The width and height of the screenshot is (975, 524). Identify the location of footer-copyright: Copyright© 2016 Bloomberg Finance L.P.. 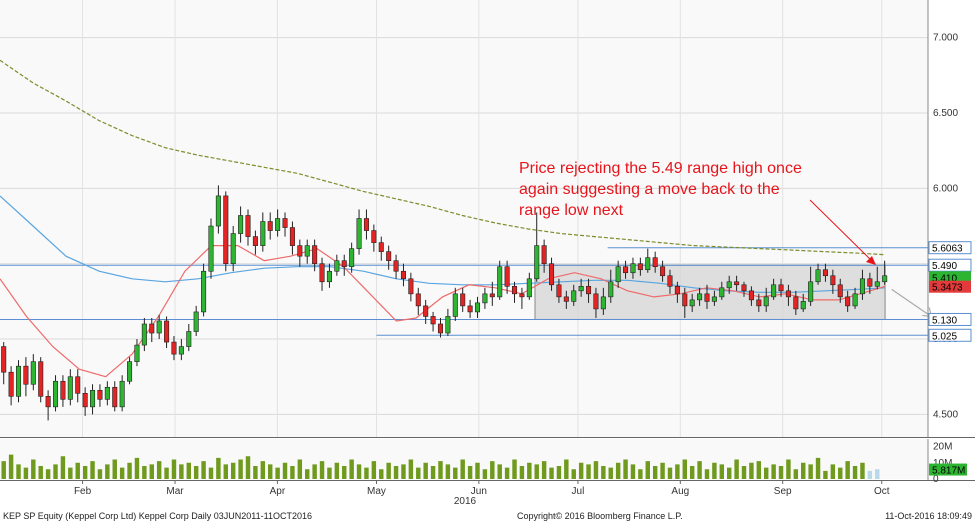
(600, 516).